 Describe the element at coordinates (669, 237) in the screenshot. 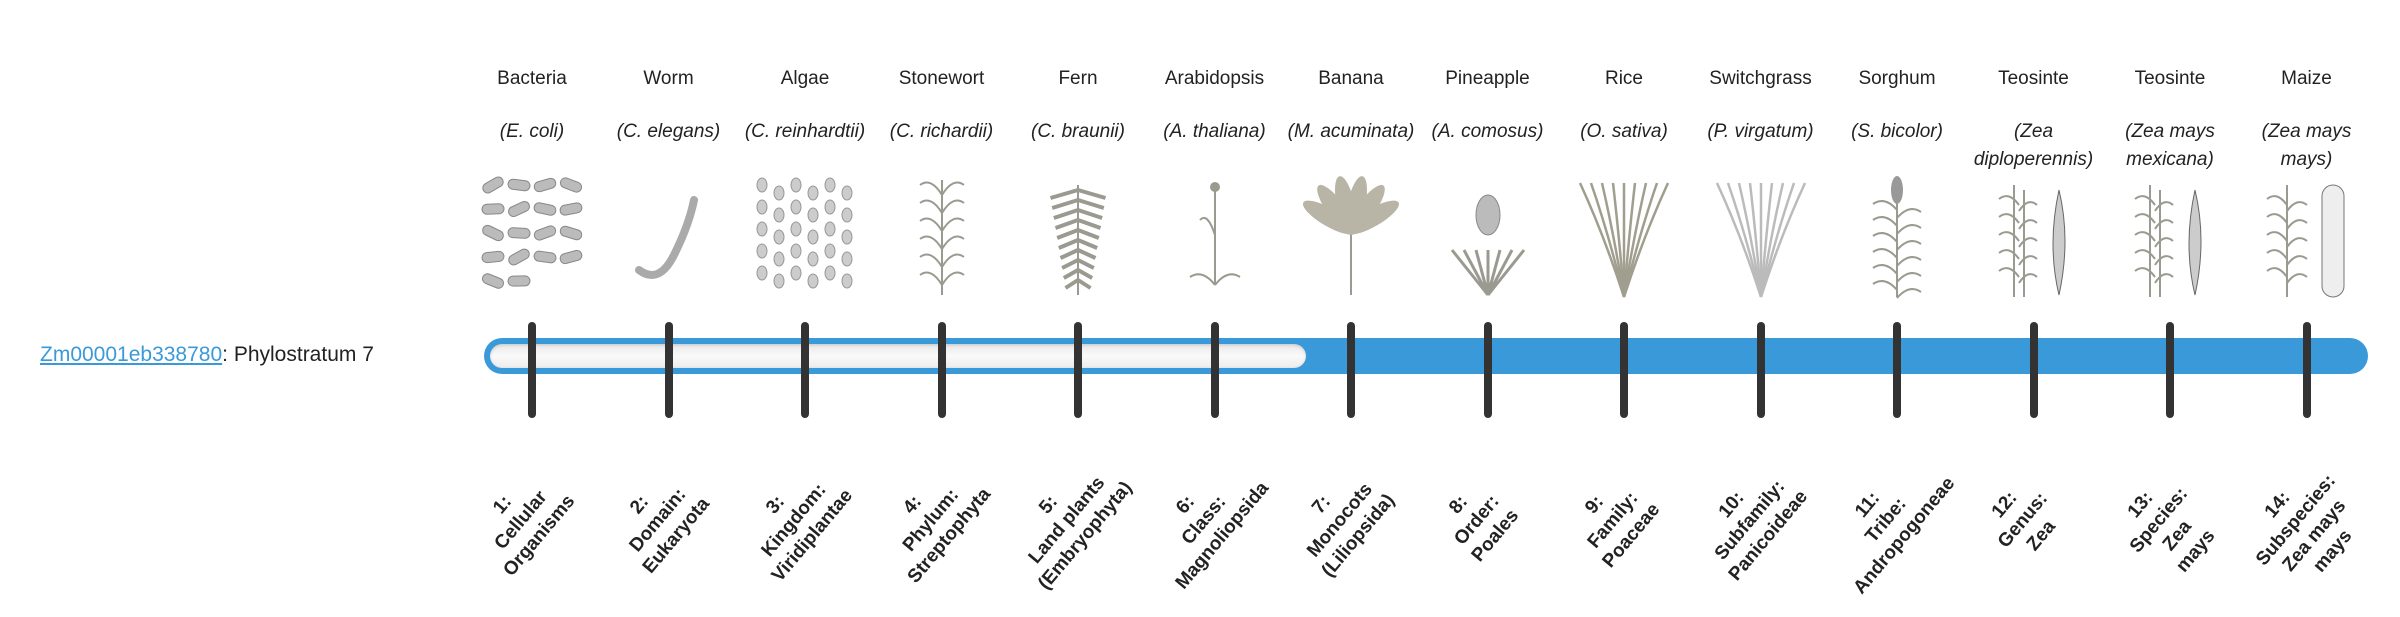

I see `worm-illustration-icon` at that location.